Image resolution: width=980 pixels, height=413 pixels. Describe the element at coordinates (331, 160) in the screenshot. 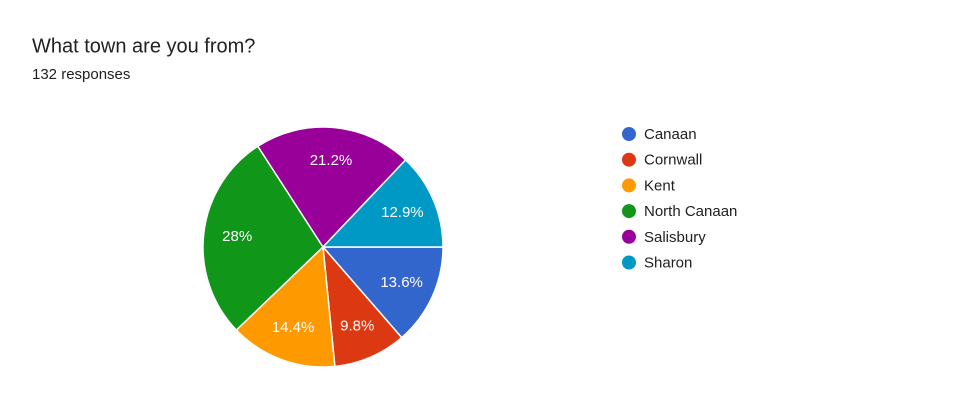

I see `slice-label: 21.2%` at that location.